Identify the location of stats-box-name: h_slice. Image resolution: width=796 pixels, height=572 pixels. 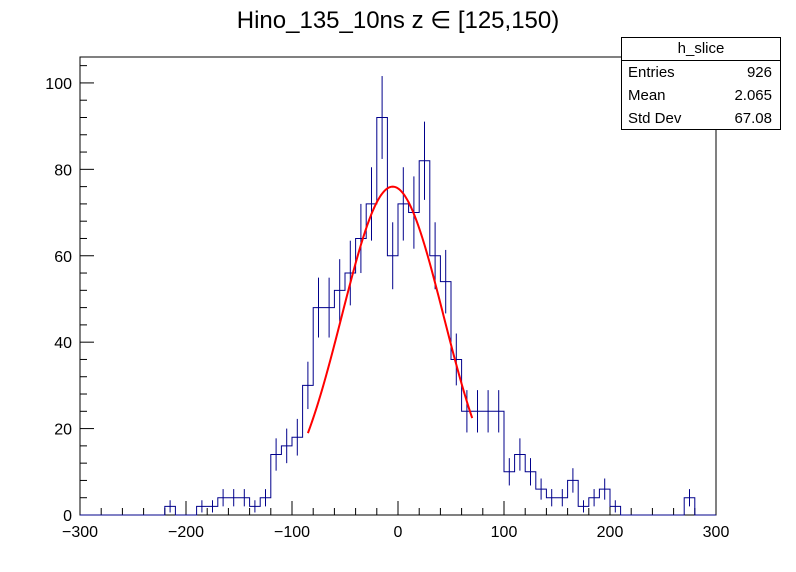
(701, 49).